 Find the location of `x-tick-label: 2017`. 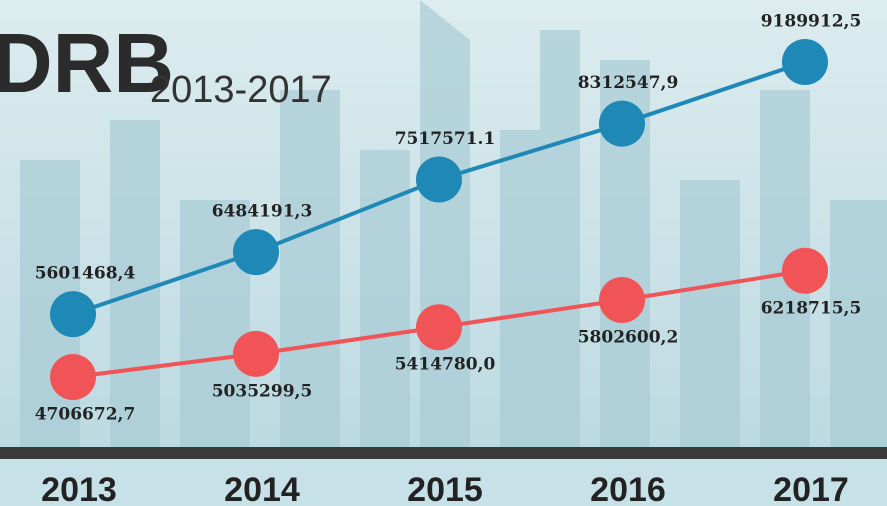

x-tick-label: 2017 is located at coordinates (811, 488).